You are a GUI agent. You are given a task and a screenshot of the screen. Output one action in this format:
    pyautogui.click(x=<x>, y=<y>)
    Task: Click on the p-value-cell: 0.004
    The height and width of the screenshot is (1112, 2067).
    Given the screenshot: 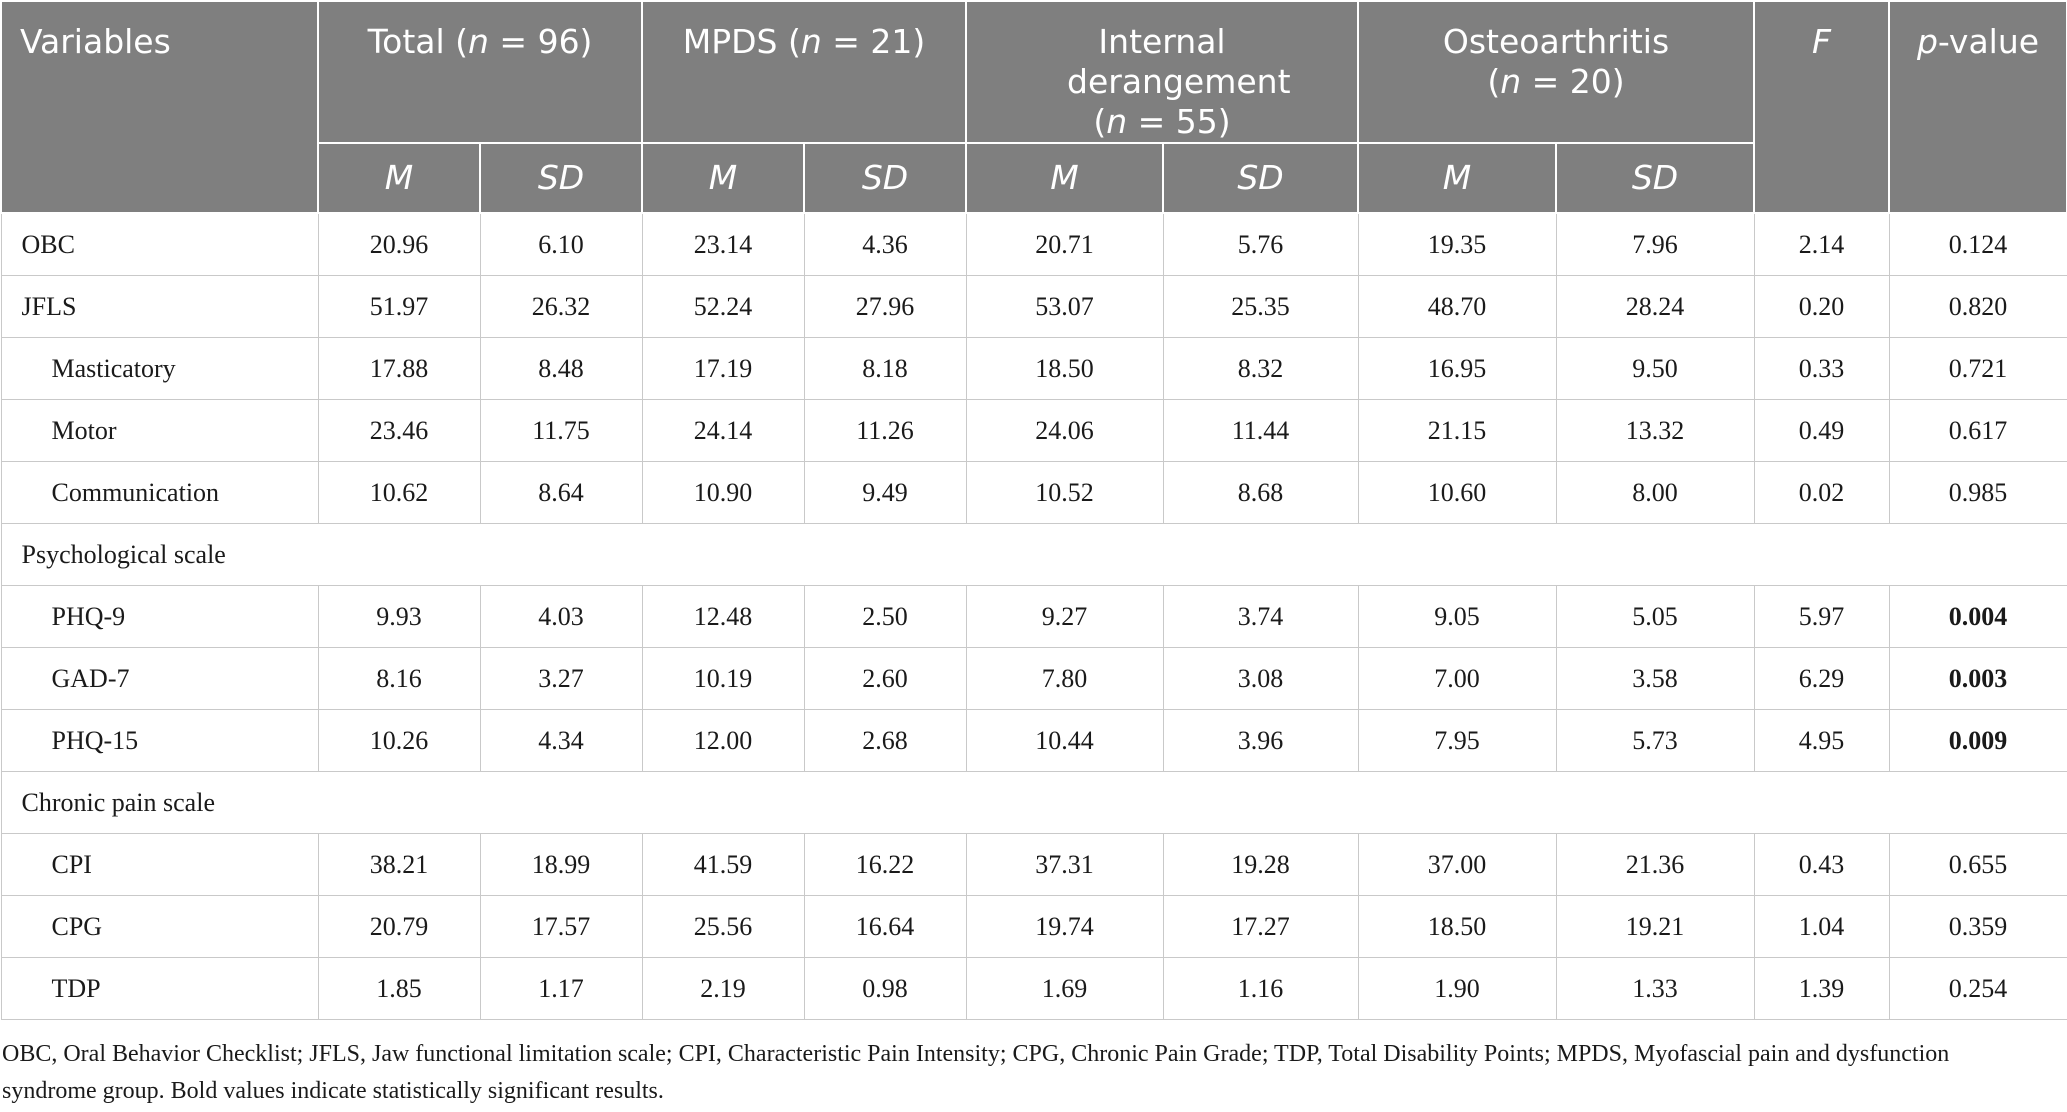 What is the action you would take?
    pyautogui.click(x=1977, y=616)
    